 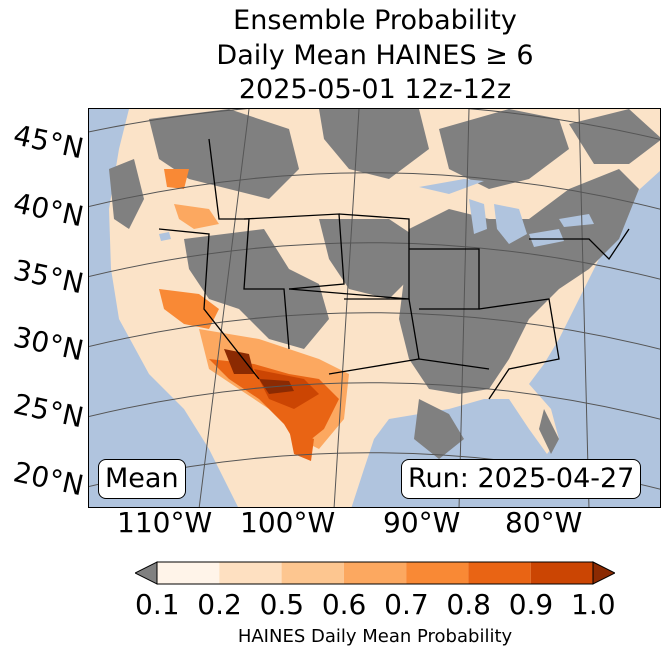 I want to click on lat-label-40: 40°N, so click(x=48, y=210).